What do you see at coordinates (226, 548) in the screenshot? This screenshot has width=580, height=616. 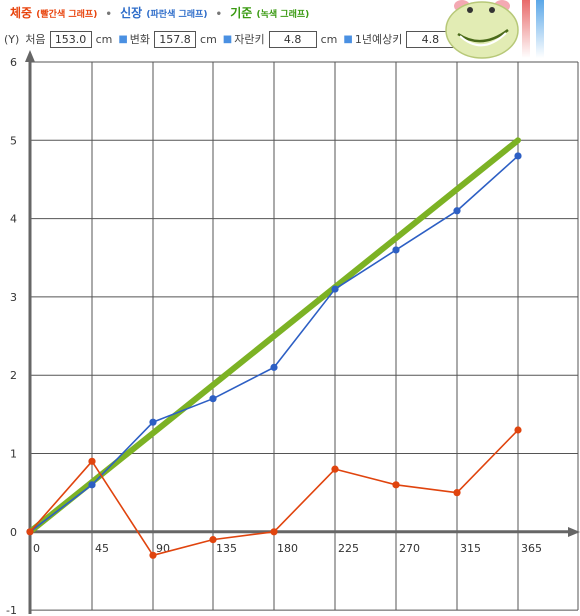 I see `x-tick-label: 135` at bounding box center [226, 548].